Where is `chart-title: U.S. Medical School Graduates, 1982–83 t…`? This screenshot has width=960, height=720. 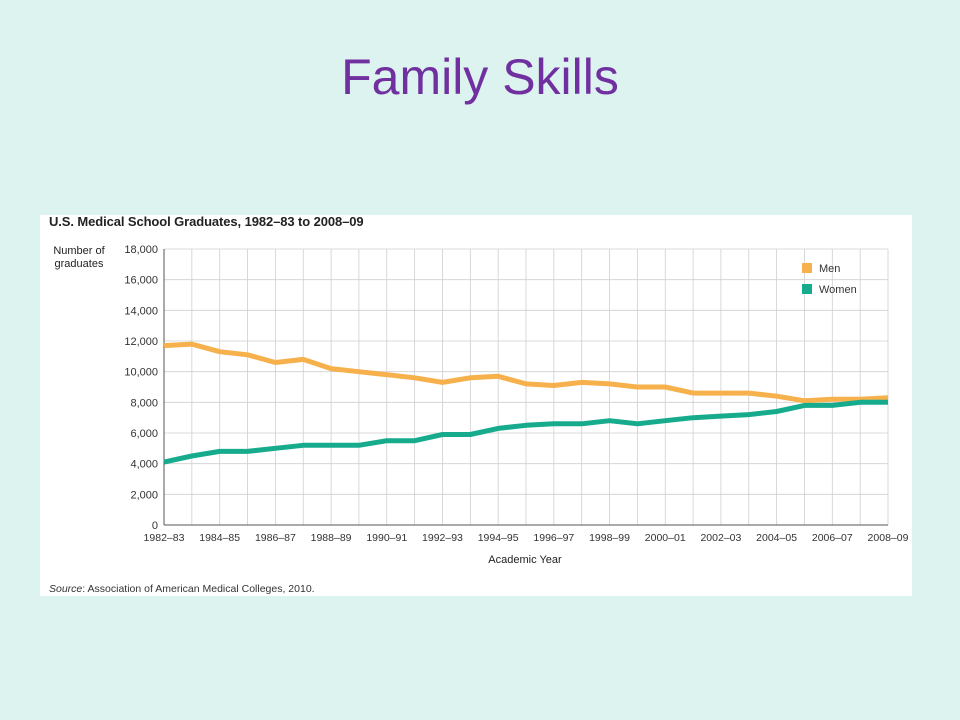 chart-title: U.S. Medical School Graduates, 1982–83 t… is located at coordinates (206, 221).